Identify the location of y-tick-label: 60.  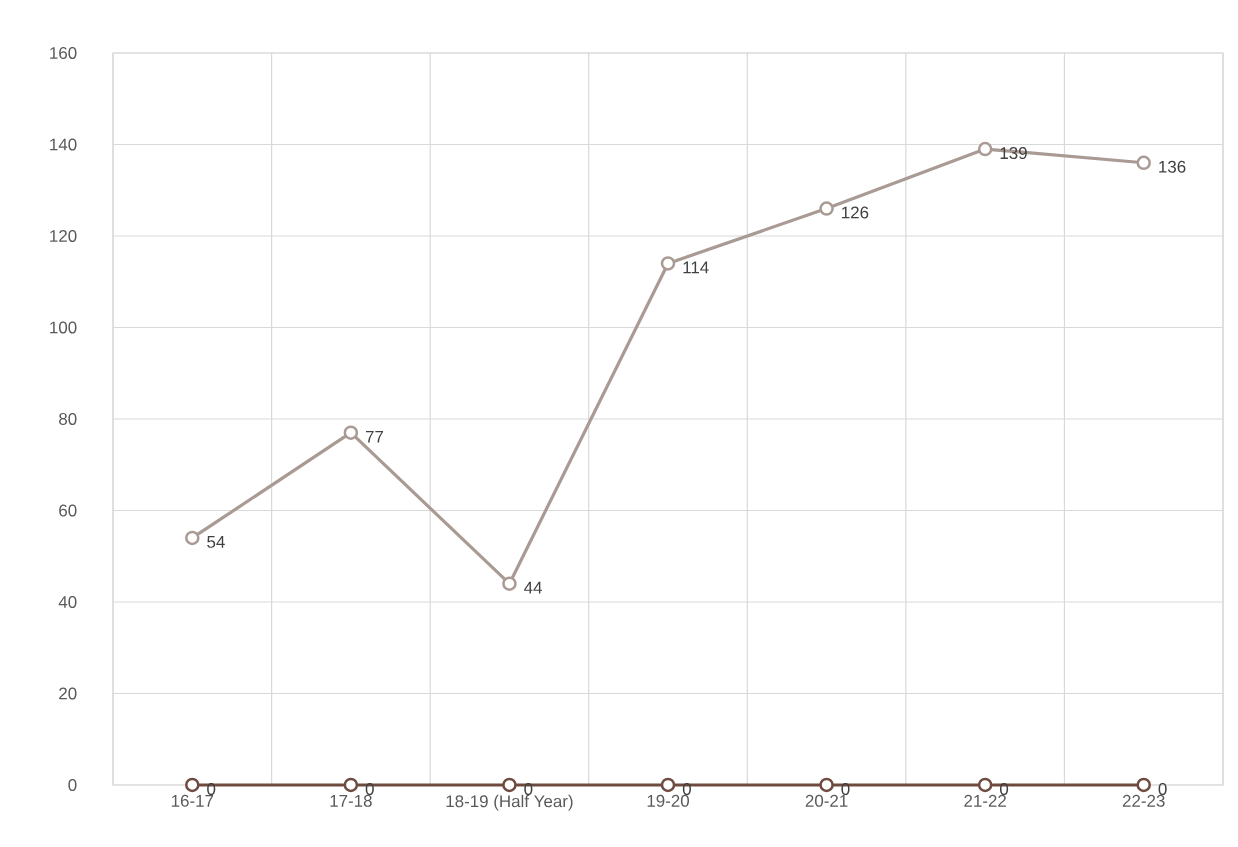
(68, 510).